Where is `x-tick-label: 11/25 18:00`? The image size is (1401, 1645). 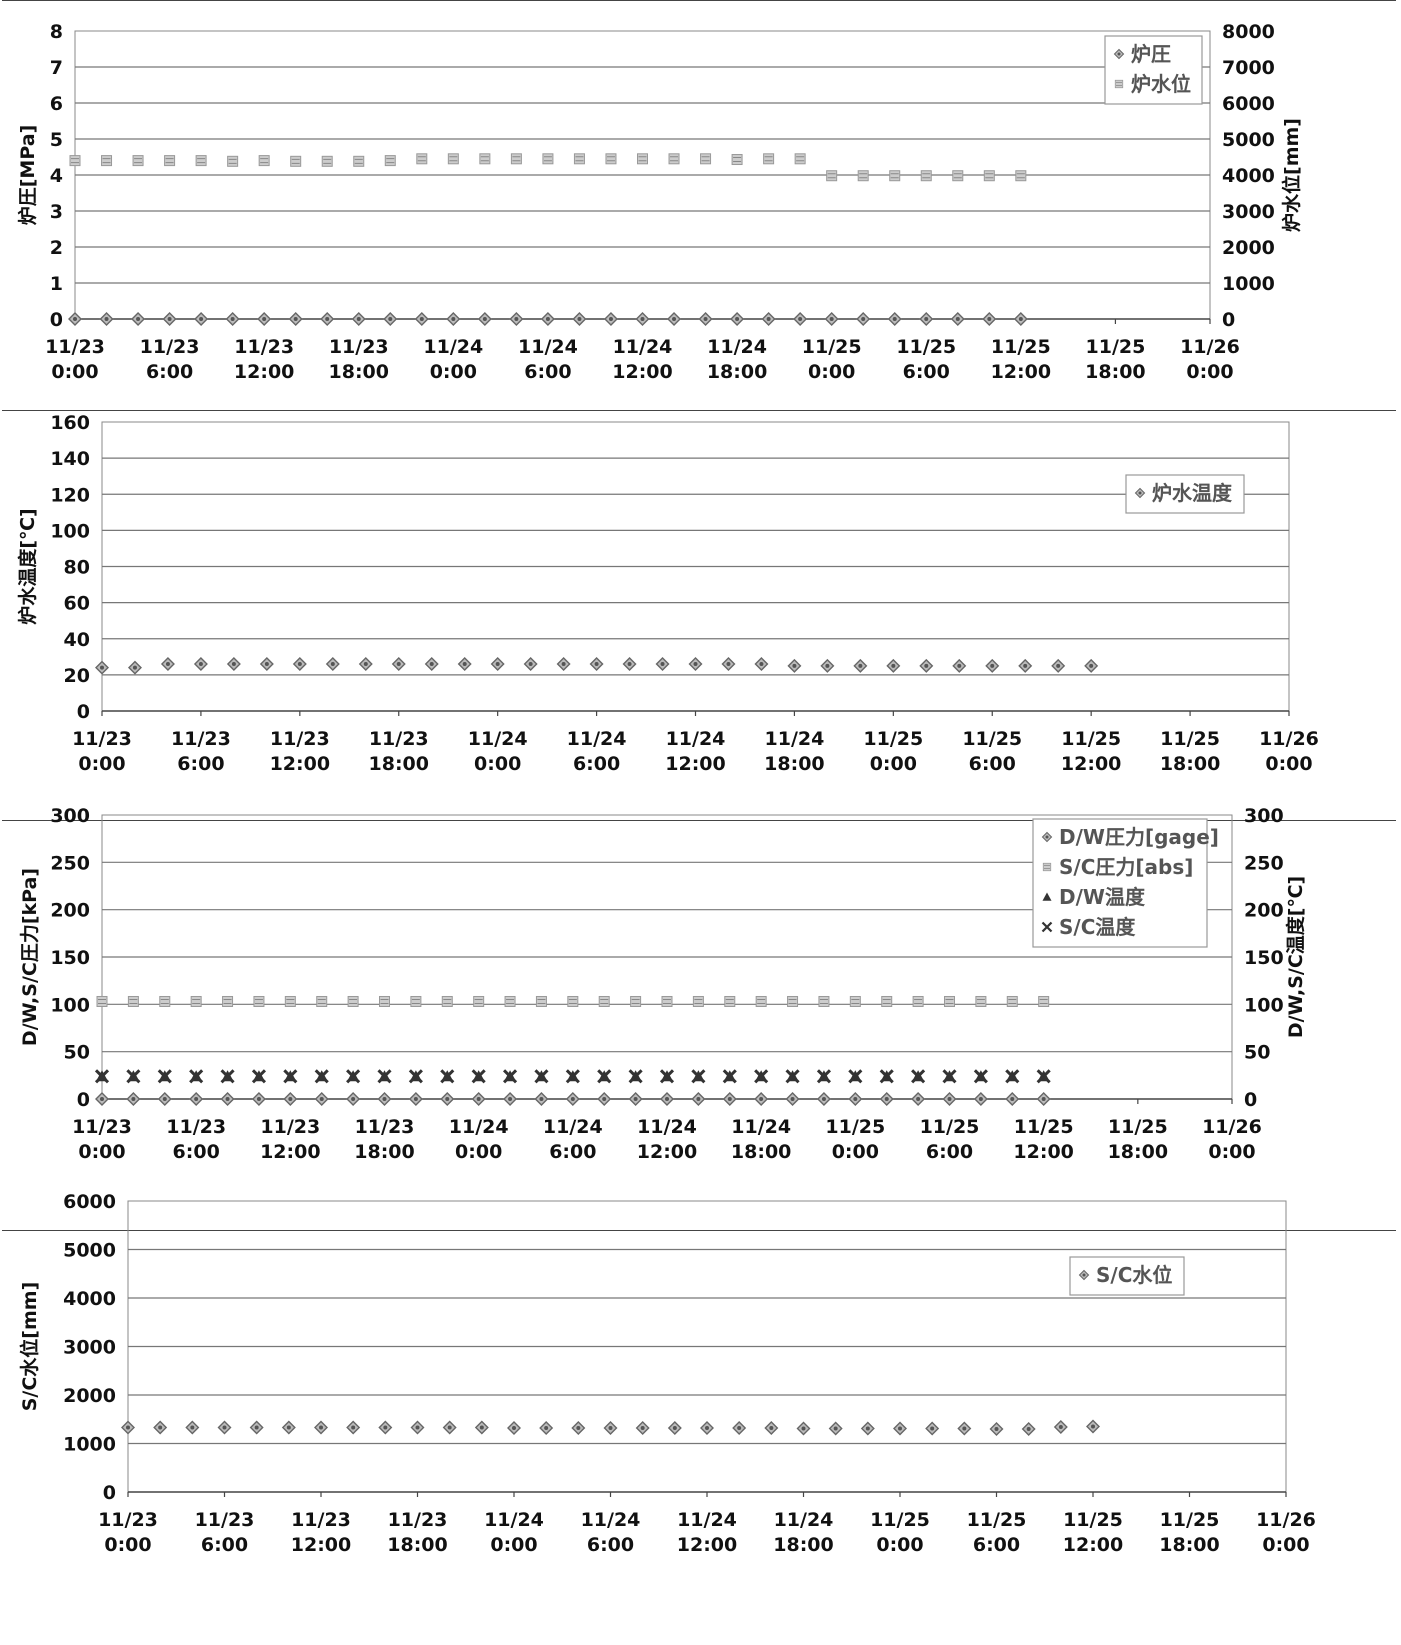
x-tick-label: 11/25 18:00 is located at coordinates (1190, 751).